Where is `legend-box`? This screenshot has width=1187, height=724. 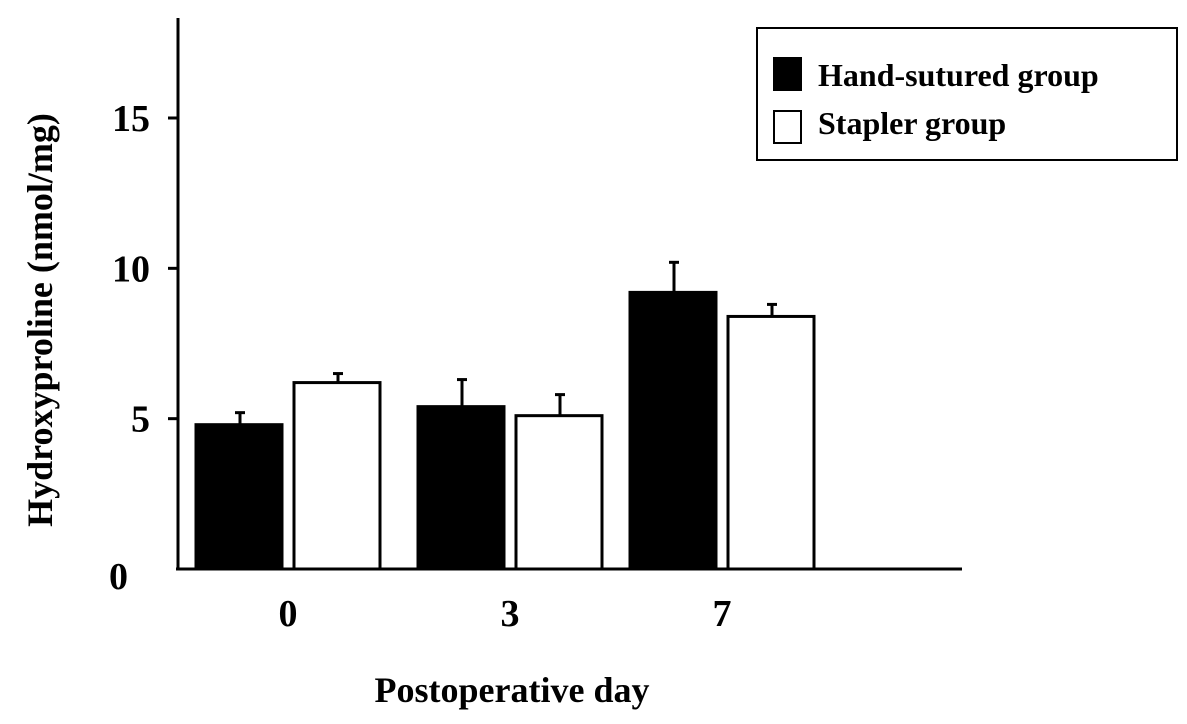 legend-box is located at coordinates (967, 94).